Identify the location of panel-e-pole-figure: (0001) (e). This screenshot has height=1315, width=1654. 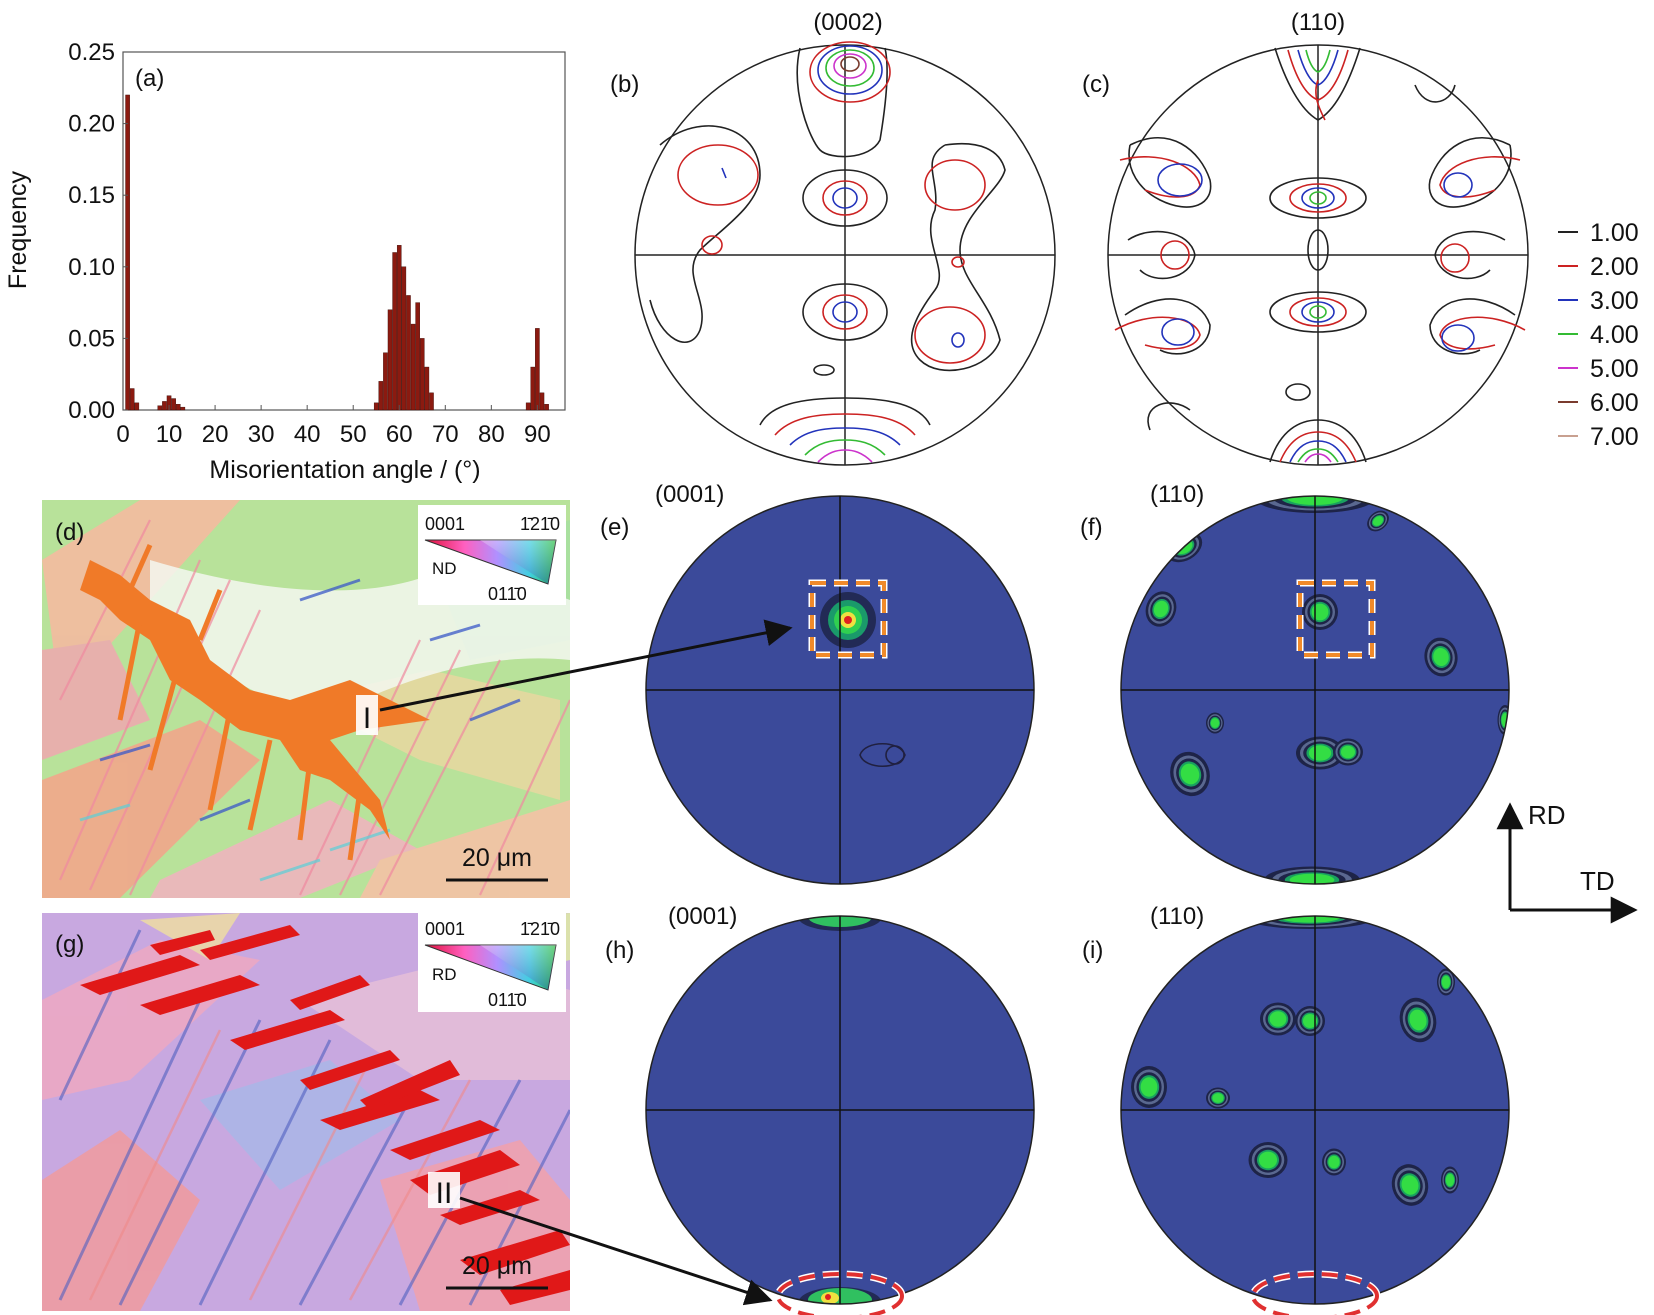
(817, 683).